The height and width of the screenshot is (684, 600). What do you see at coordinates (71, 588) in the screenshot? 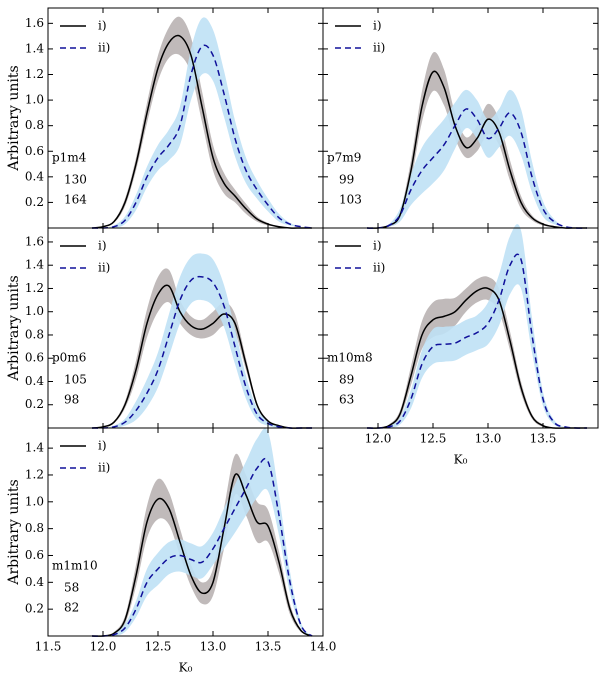
I see `count-label: 58` at bounding box center [71, 588].